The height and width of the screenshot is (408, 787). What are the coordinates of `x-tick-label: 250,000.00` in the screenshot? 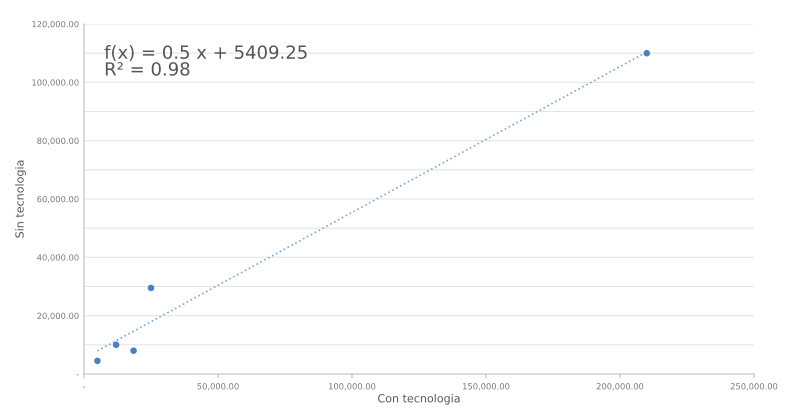 It's located at (754, 386).